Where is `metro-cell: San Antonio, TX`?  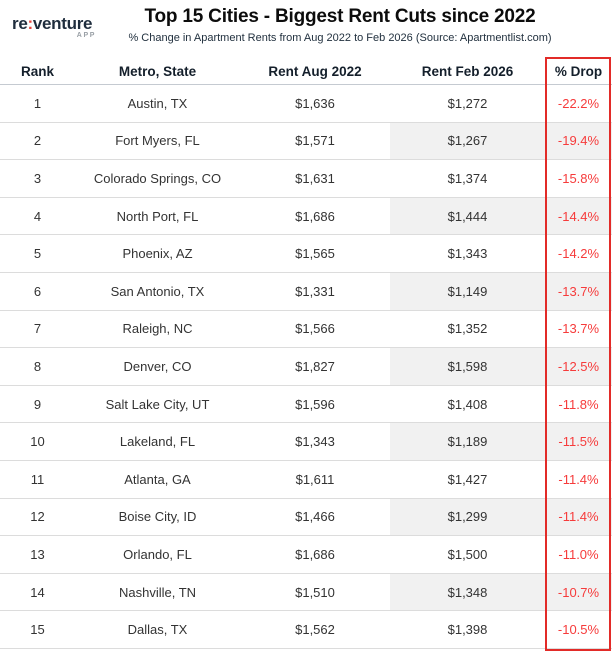 metro-cell: San Antonio, TX is located at coordinates (157, 291).